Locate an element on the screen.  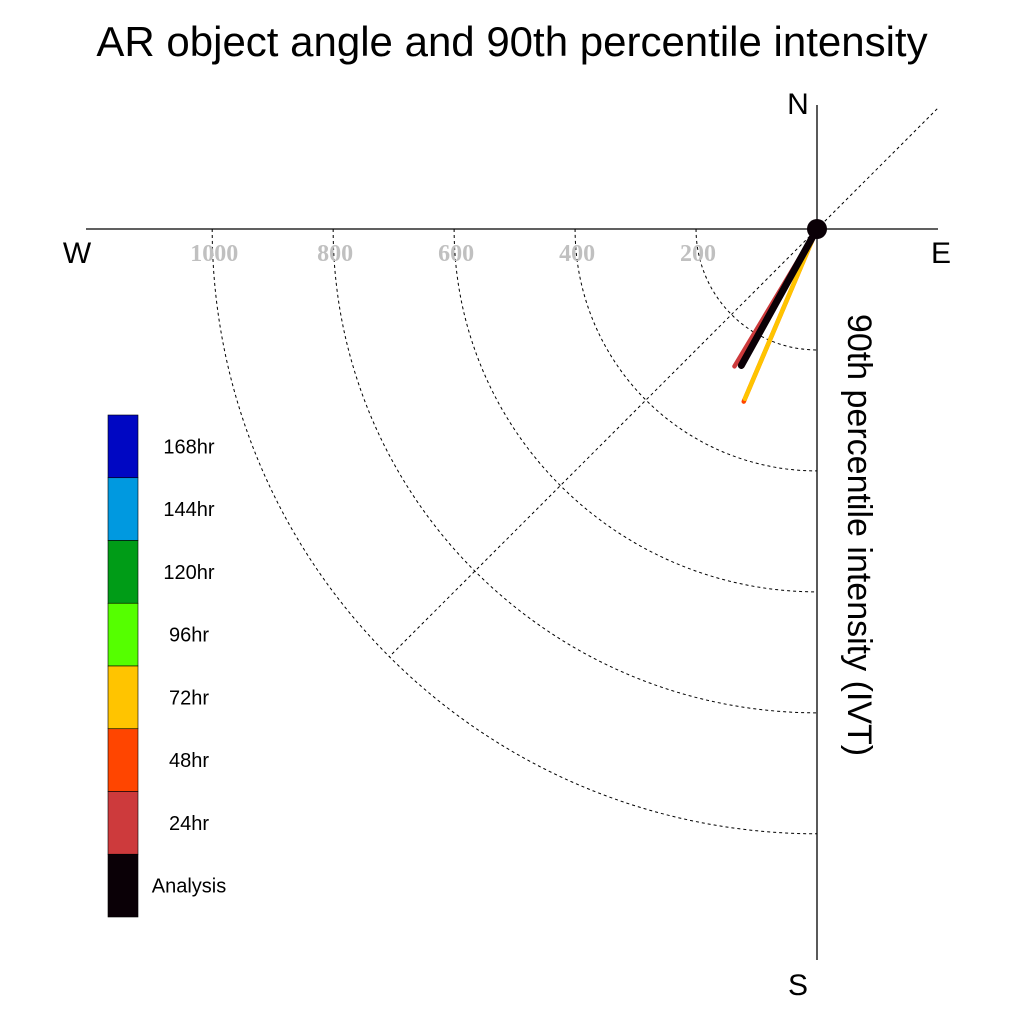
ring-tick-label: 400 is located at coordinates (577, 254).